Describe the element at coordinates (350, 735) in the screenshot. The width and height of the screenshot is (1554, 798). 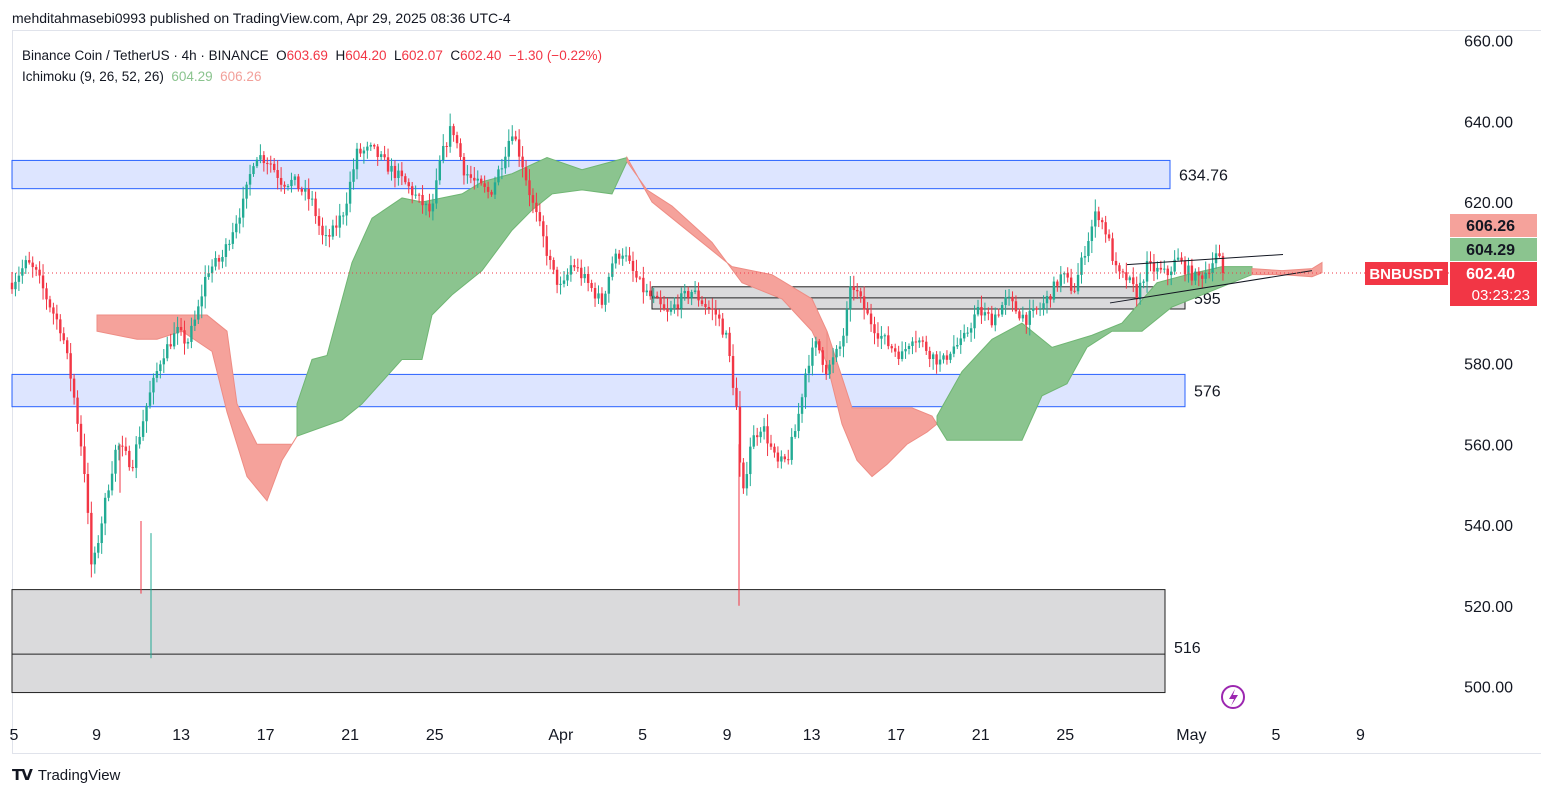
I see `x-tick-label: 21` at that location.